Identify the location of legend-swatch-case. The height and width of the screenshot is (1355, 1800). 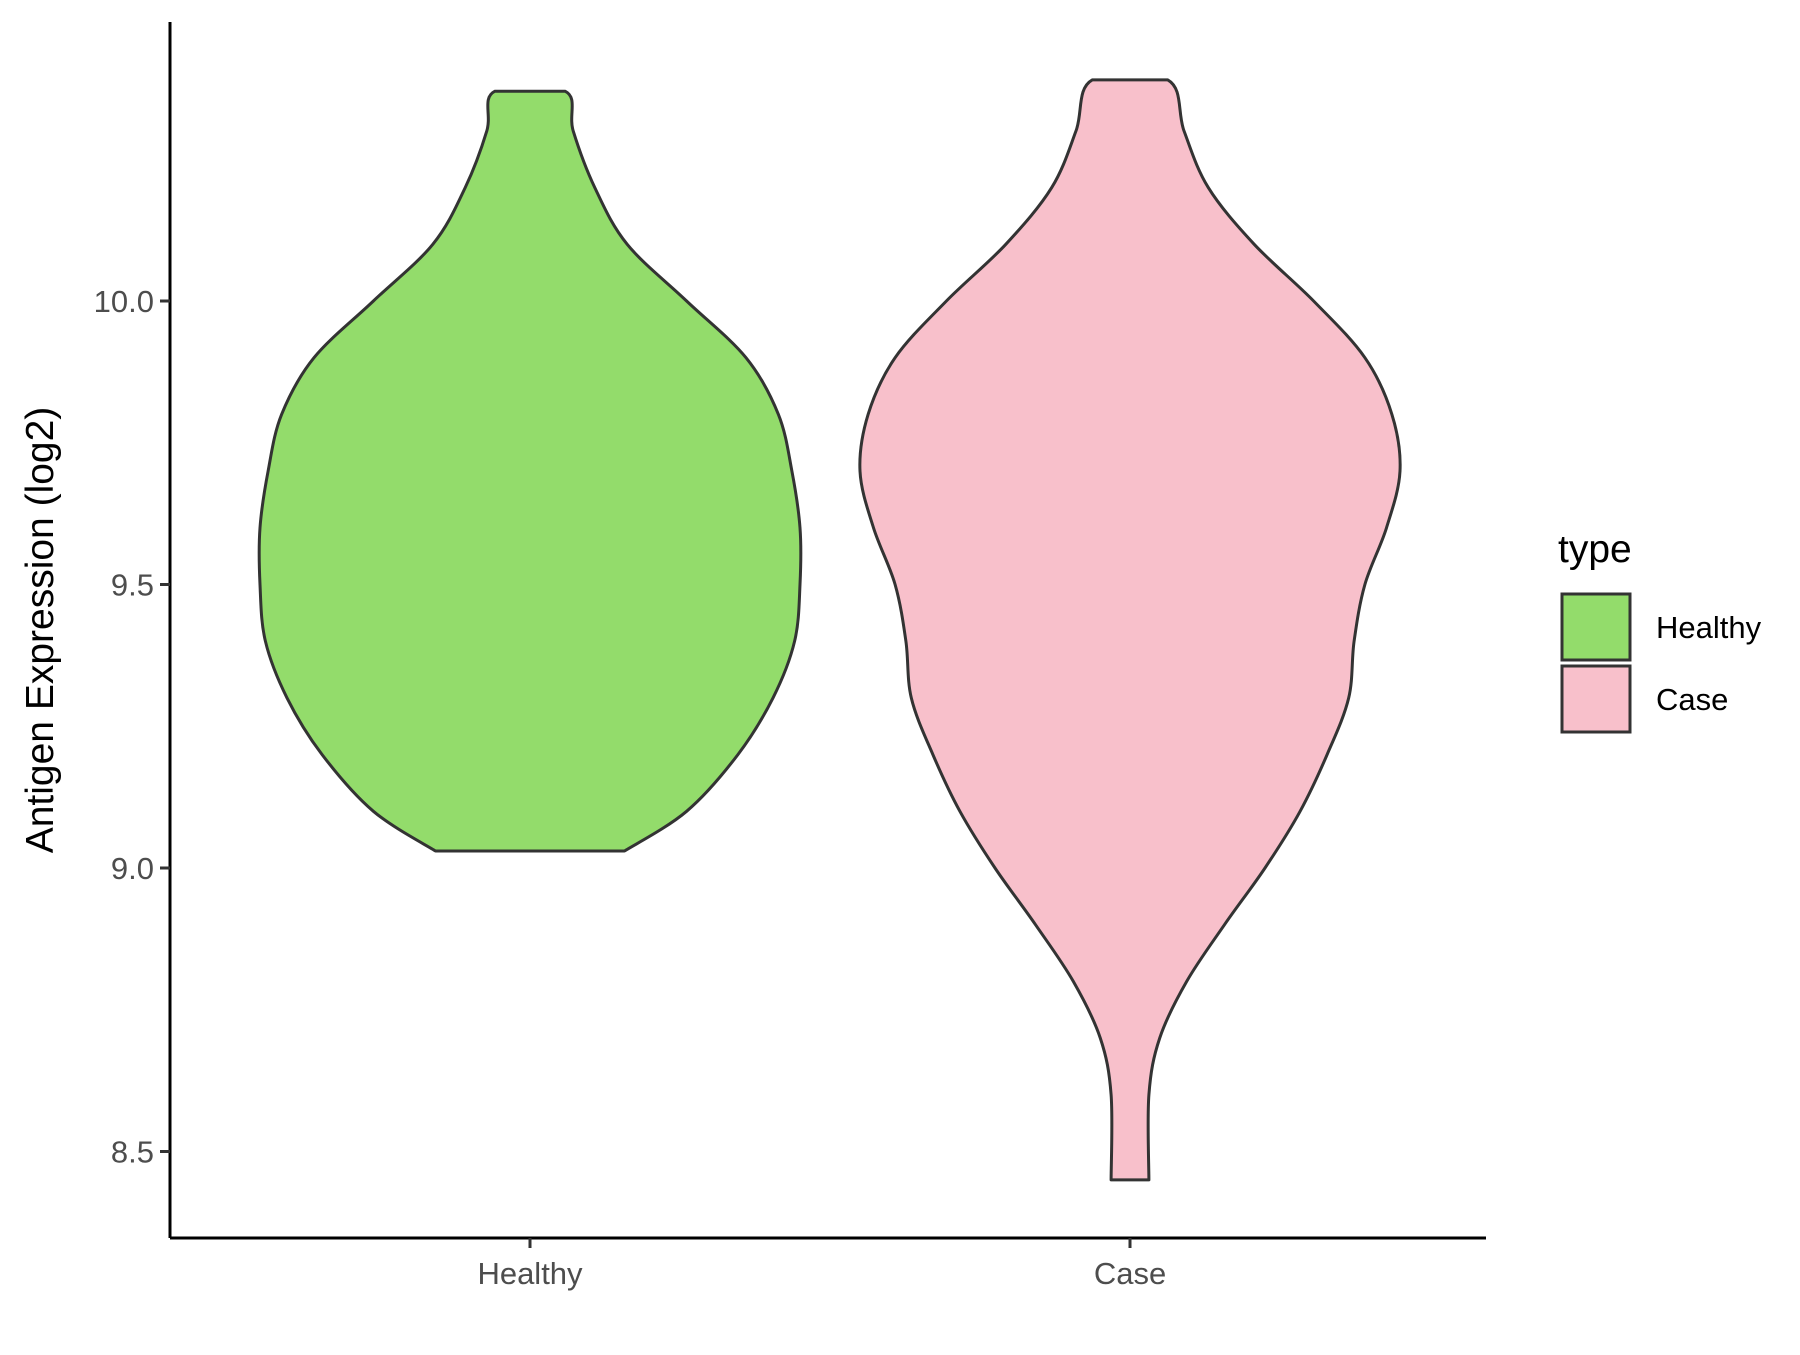
(1596, 699).